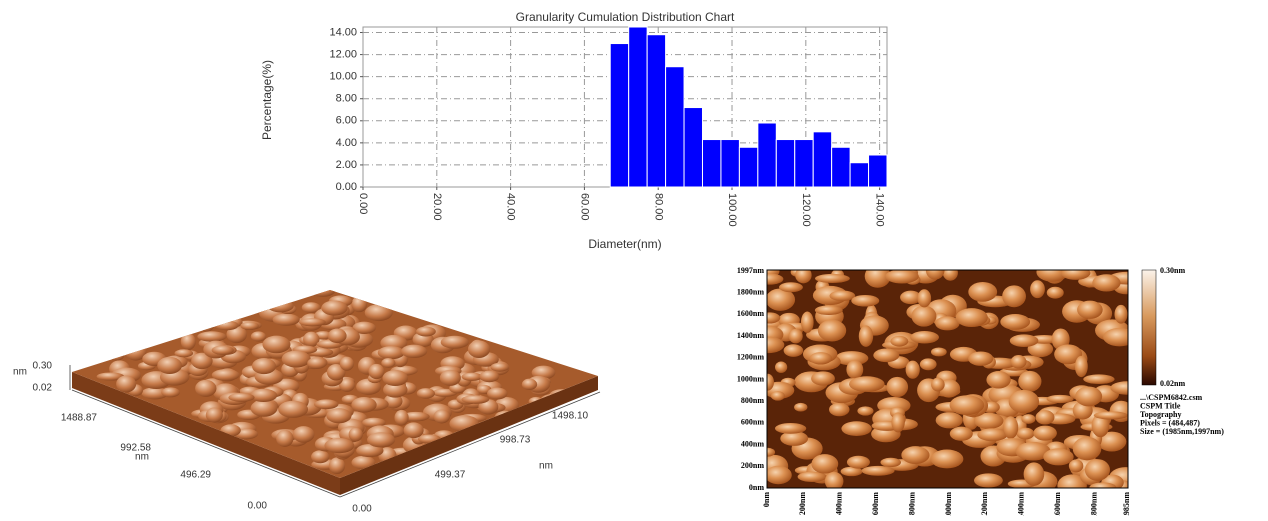 The width and height of the screenshot is (1268, 521). I want to click on afm-y-tick-label: 200nm, so click(752, 465).